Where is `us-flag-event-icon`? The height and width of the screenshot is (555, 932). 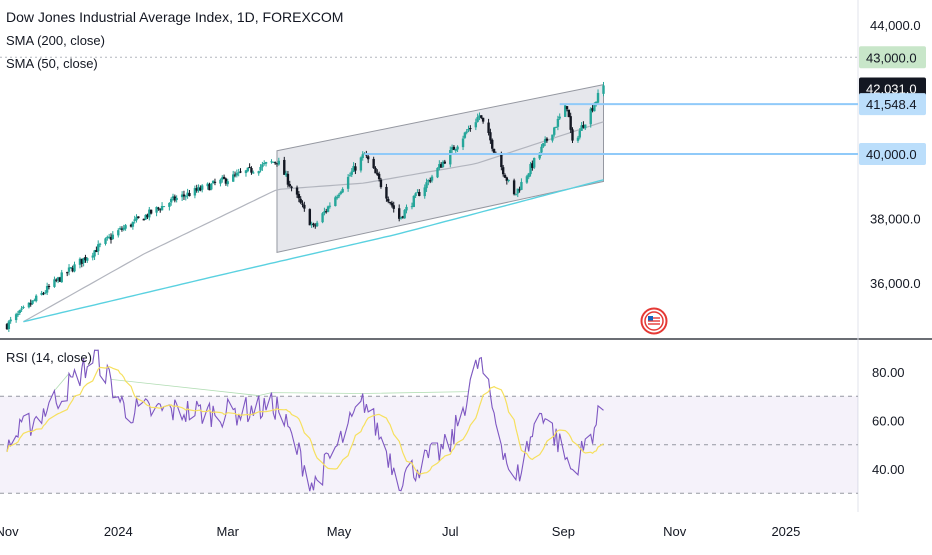
us-flag-event-icon is located at coordinates (654, 321).